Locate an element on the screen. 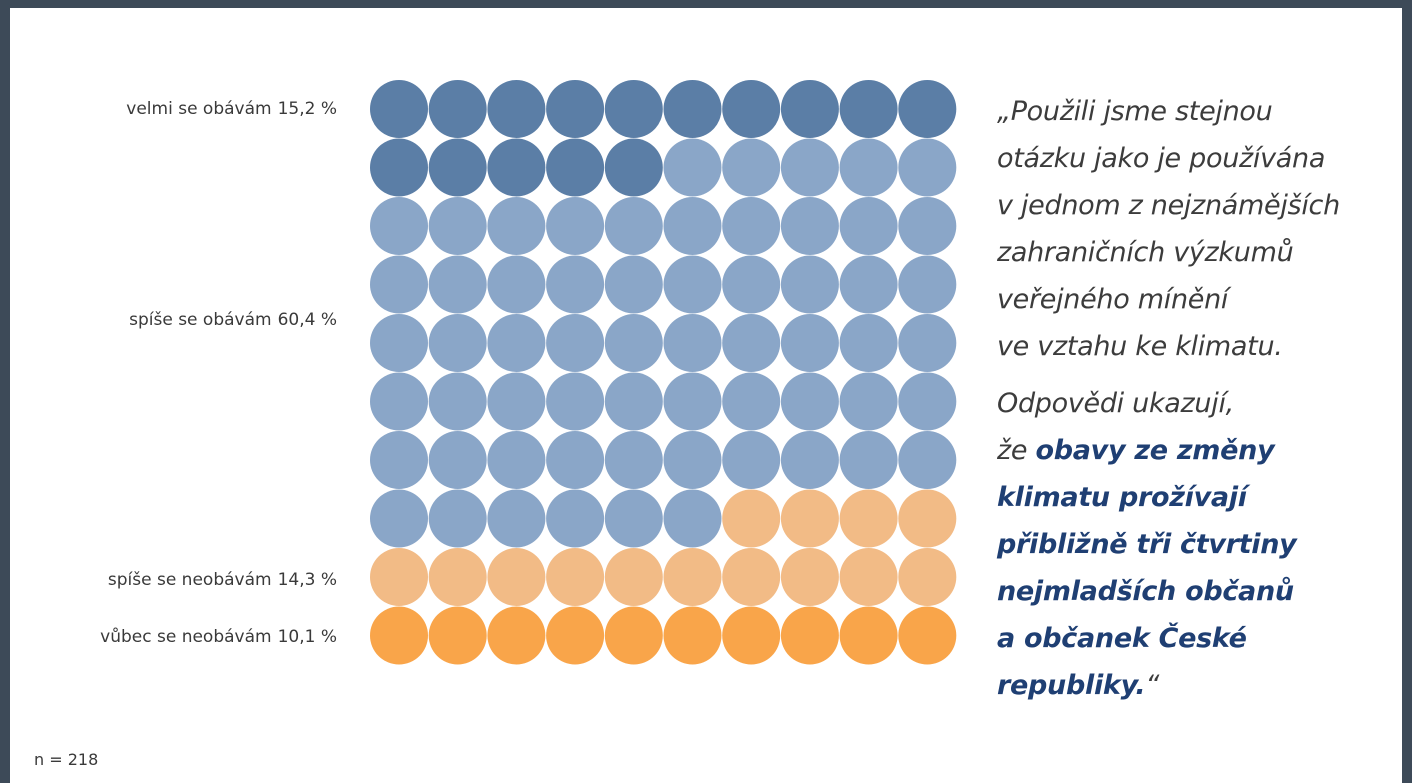  quote-line: přibližně tři čtvrtiny is located at coordinates (1197, 544).